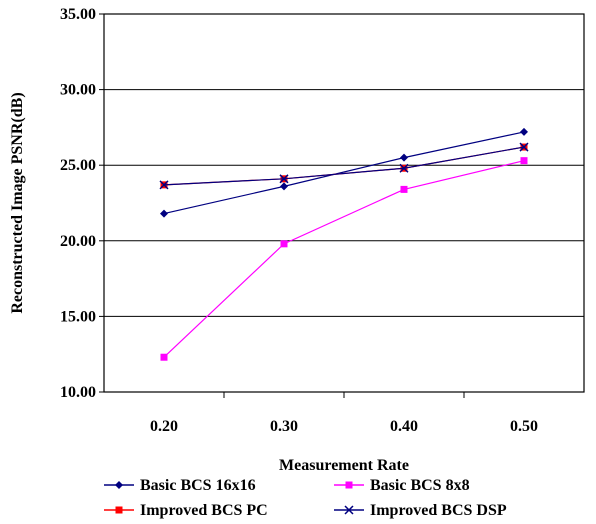 This screenshot has width=596, height=524. I want to click on x-axis-title: Measurement Rate, so click(344, 465).